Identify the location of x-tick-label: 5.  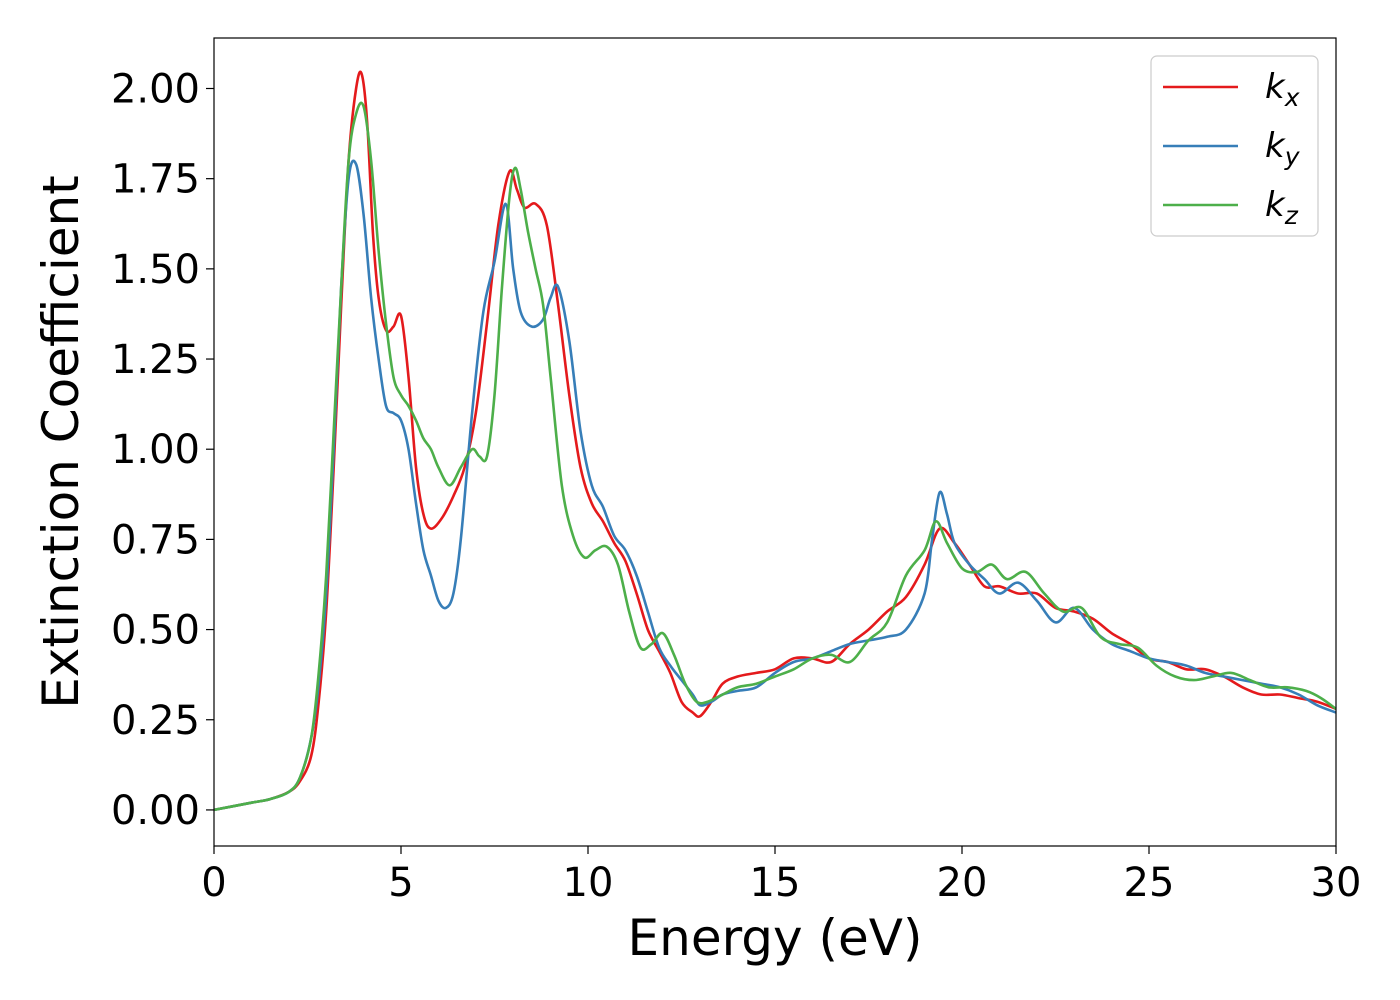
(400, 883).